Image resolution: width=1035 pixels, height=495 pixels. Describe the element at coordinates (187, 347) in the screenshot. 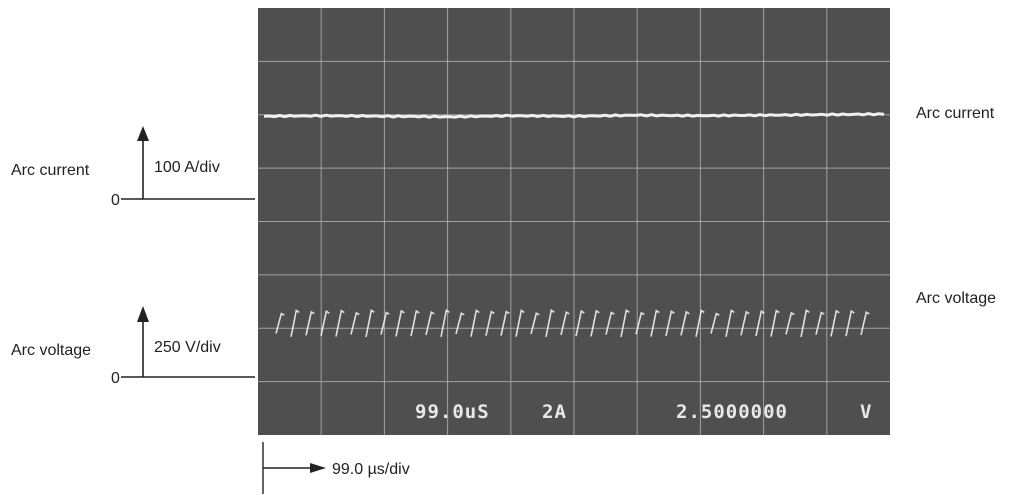

I see `voltage-scale-label: 250 V/div` at that location.